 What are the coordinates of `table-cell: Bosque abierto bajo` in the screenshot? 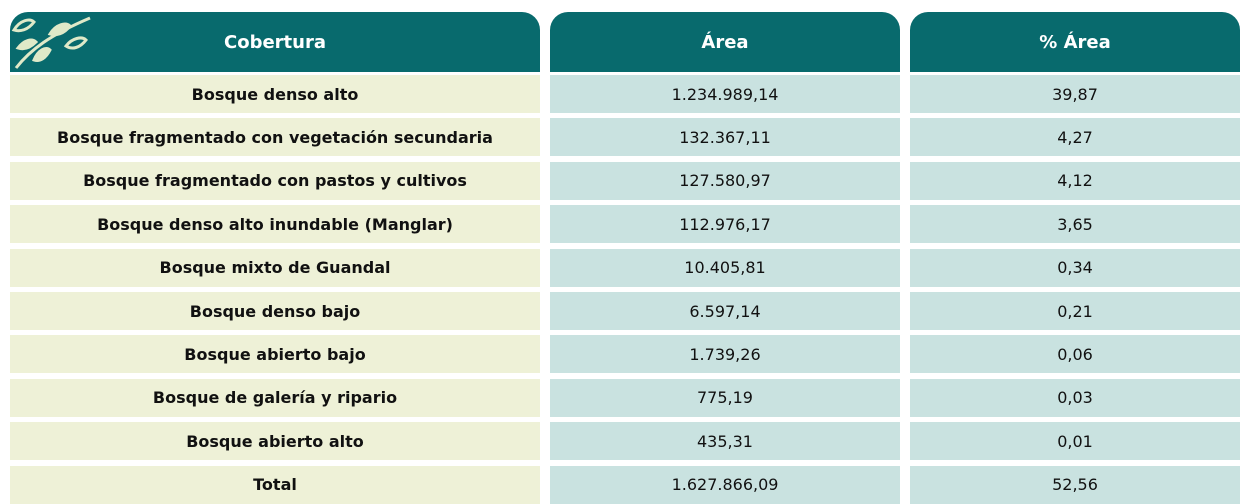 It's located at (275, 354).